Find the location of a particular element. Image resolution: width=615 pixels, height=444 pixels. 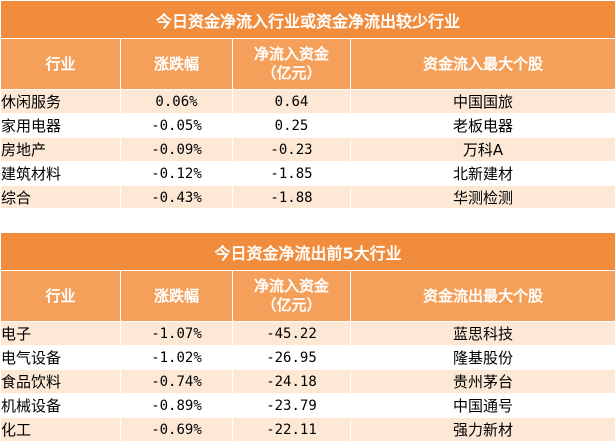

table-row: 化工 -0.69% -22.11 强力新材 is located at coordinates (307, 429).